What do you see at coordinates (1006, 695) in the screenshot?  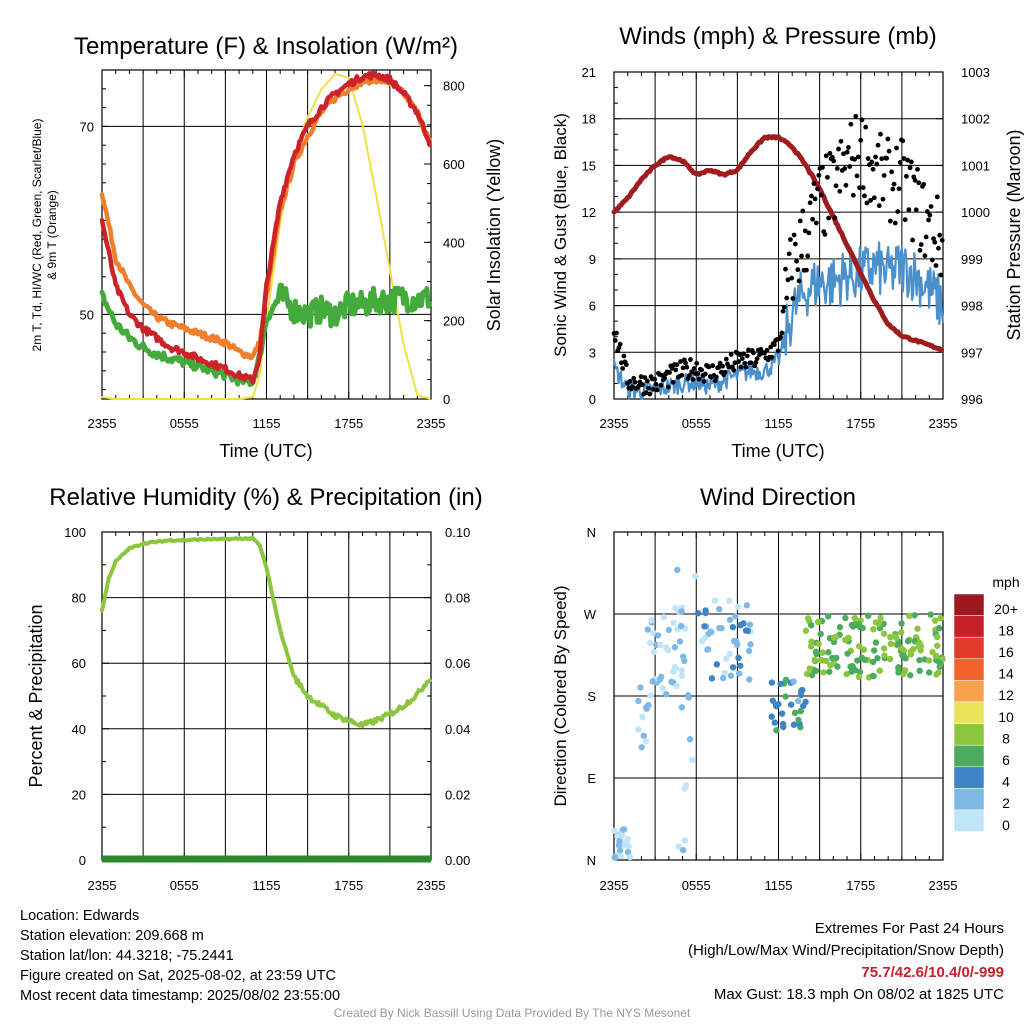 I see `legend-label: 12` at bounding box center [1006, 695].